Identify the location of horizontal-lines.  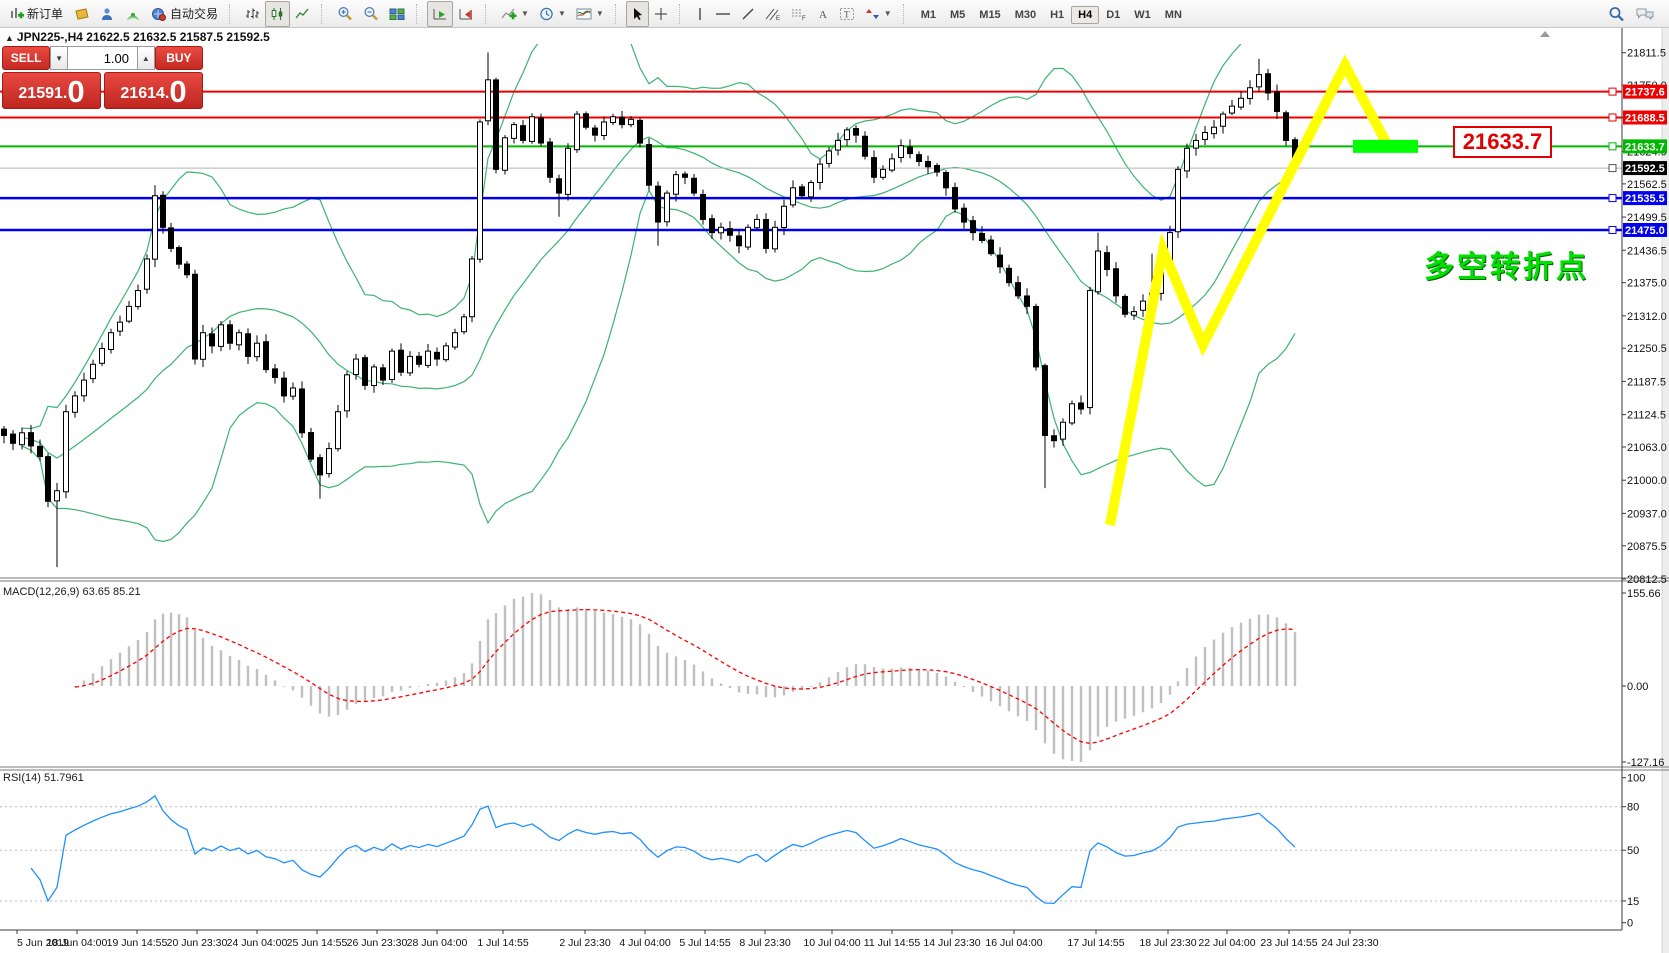
(811, 161).